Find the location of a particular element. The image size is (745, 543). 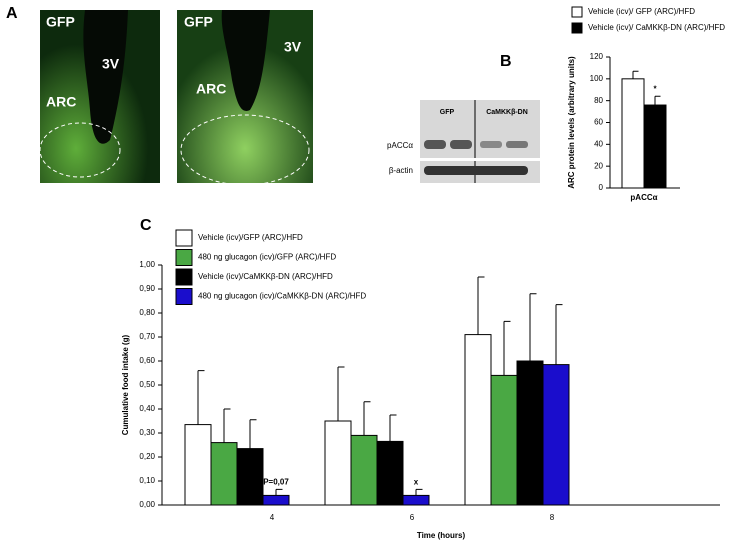

blot-row: pACCα is located at coordinates (400, 145).